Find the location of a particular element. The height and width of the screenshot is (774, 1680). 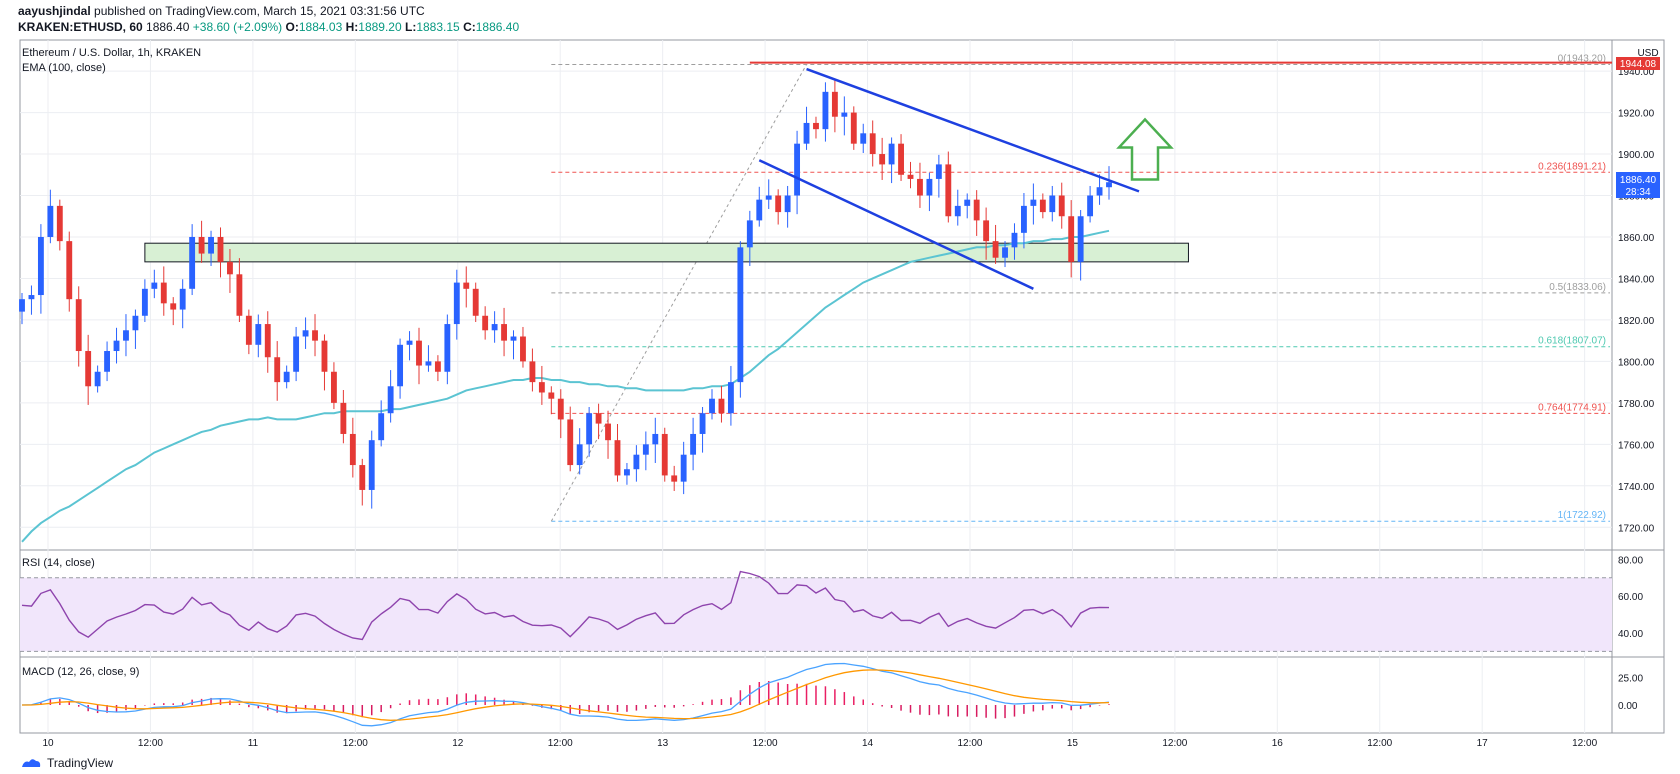

main-legend-title: Ethereum / U.S. Dollar, 1h, KRAKEN is located at coordinates (111, 53).